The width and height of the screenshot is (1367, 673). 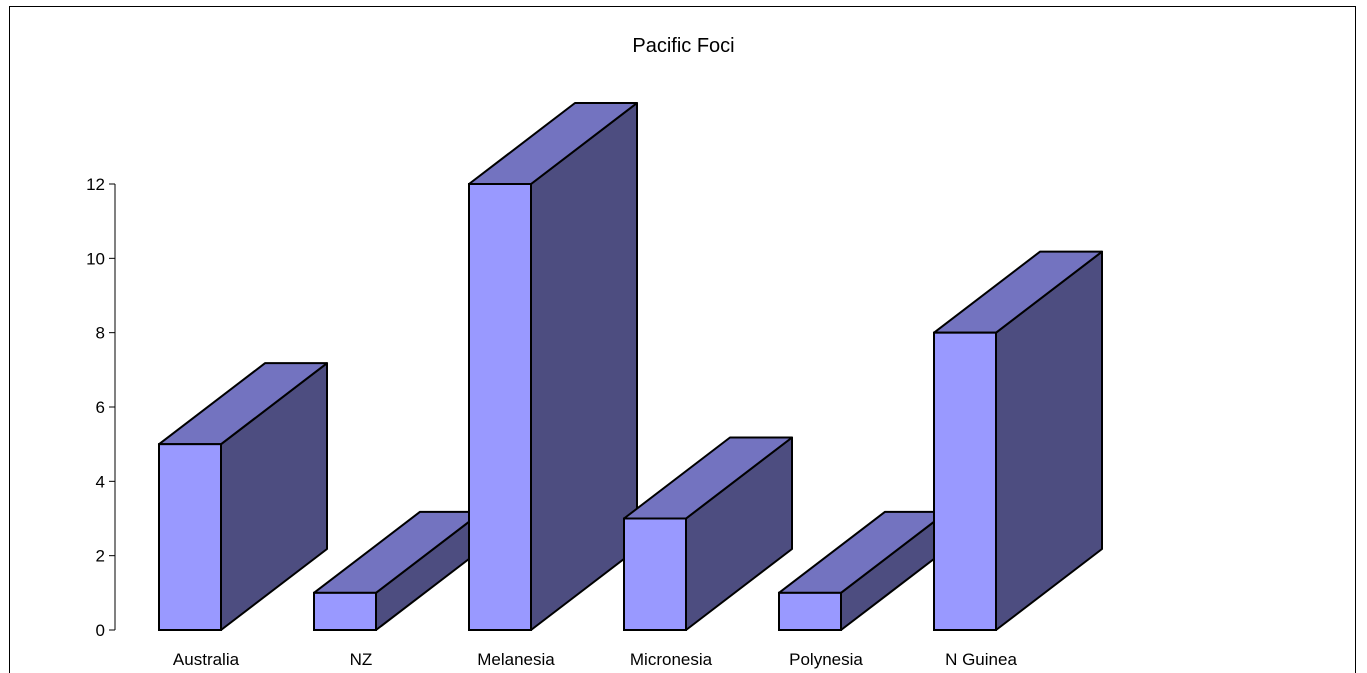 I want to click on category-label: Polynesia, so click(x=826, y=659).